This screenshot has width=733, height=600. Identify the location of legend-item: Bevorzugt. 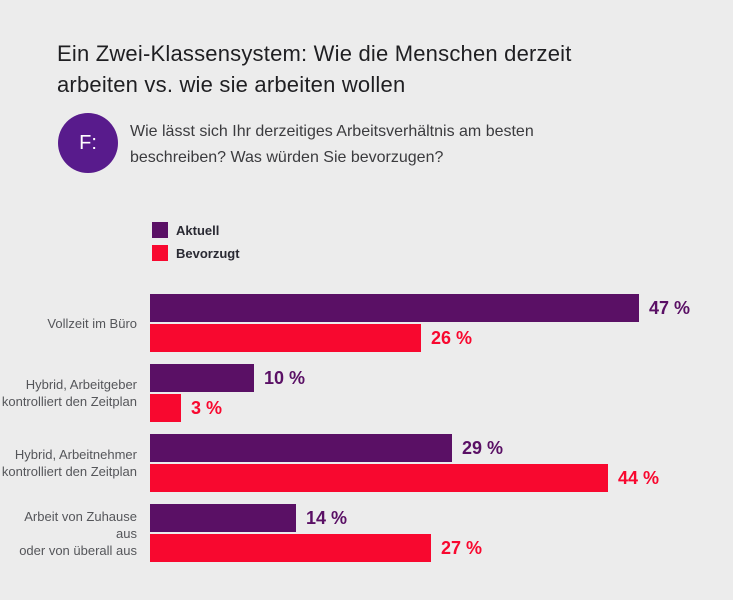
(196, 253).